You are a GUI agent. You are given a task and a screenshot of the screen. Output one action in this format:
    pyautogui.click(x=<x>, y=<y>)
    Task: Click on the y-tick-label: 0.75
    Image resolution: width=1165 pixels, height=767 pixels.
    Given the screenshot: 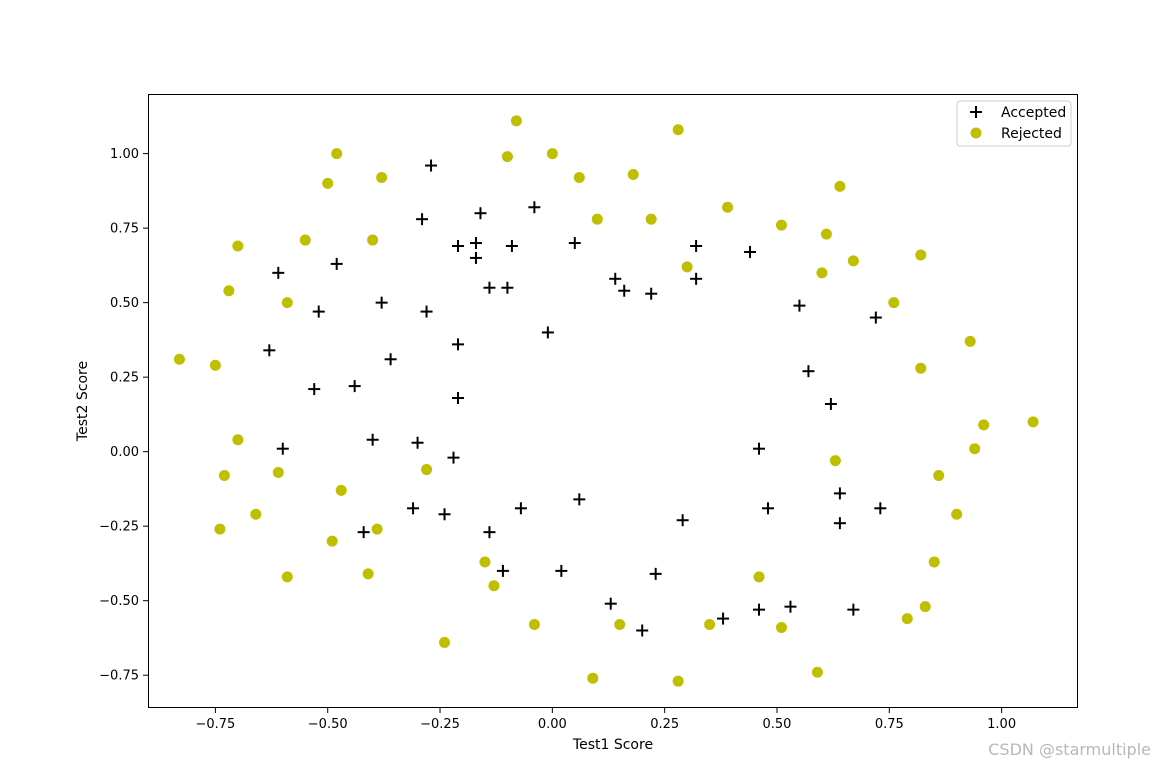 What is the action you would take?
    pyautogui.click(x=124, y=229)
    